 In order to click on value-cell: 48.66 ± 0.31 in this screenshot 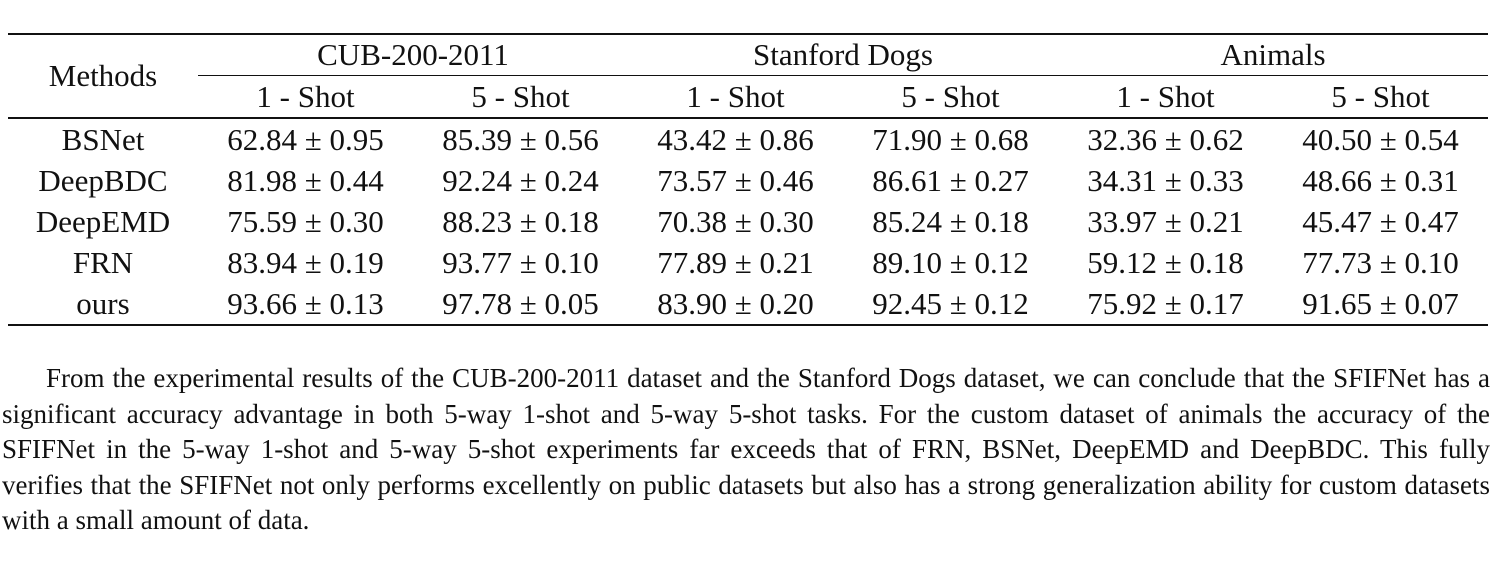, I will do `click(1380, 180)`.